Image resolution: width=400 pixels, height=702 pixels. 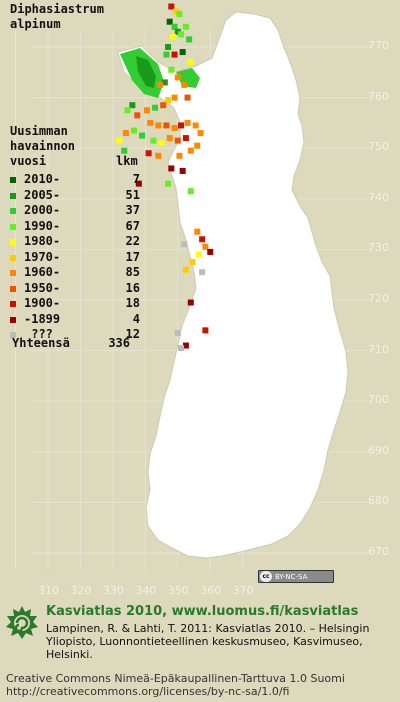 I want to click on legend-row: 1900- 18, so click(x=75, y=304).